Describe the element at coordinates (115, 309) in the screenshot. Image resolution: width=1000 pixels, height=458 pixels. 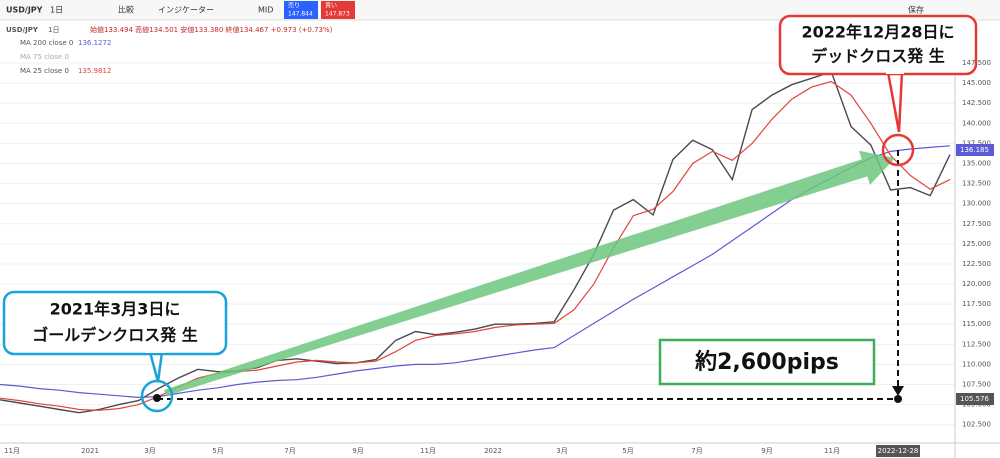
I see `golden-callout-line1: 2021年3月3日に` at that location.